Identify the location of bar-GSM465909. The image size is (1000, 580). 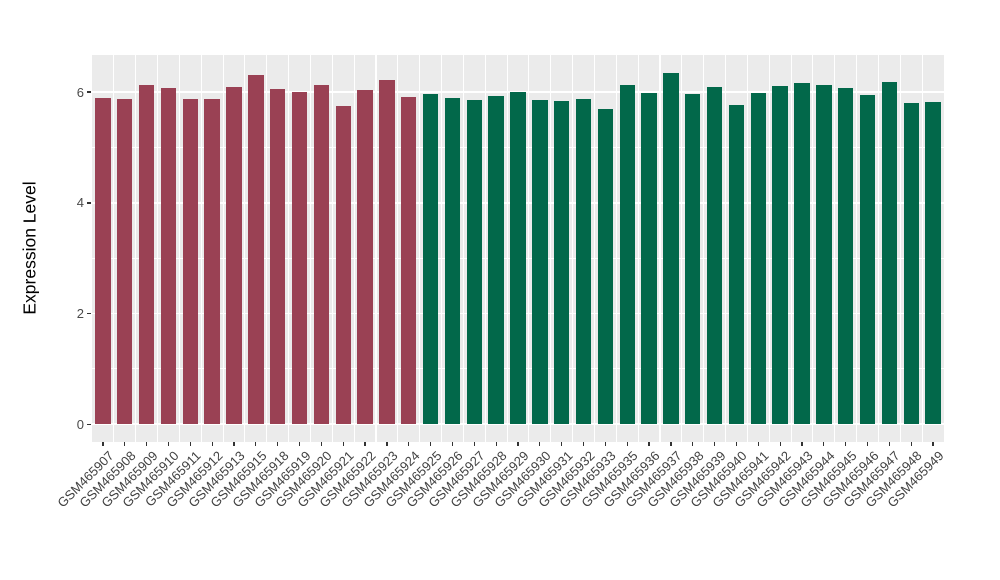
(146, 254).